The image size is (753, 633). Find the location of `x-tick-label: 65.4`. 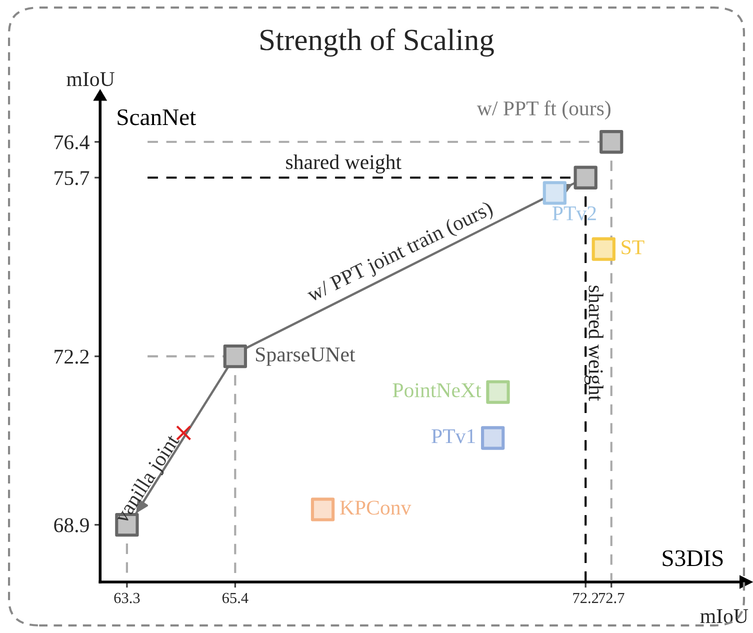

x-tick-label: 65.4 is located at coordinates (235, 598).